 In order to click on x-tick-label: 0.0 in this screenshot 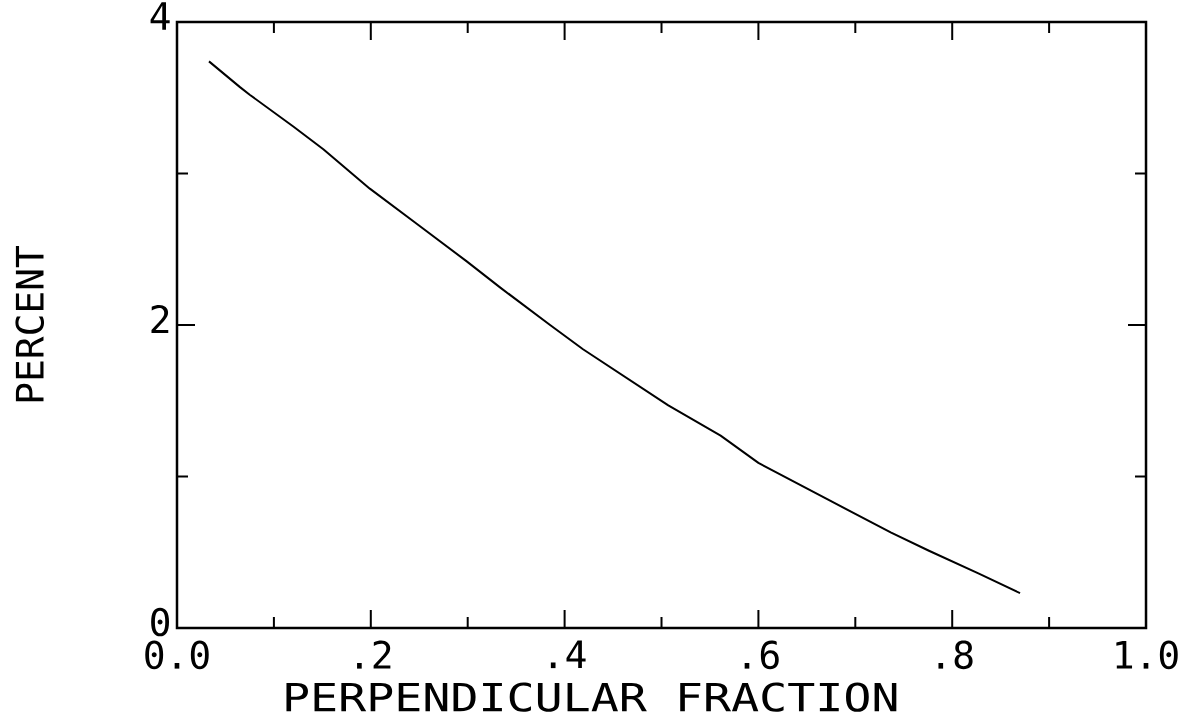, I will do `click(177, 655)`.